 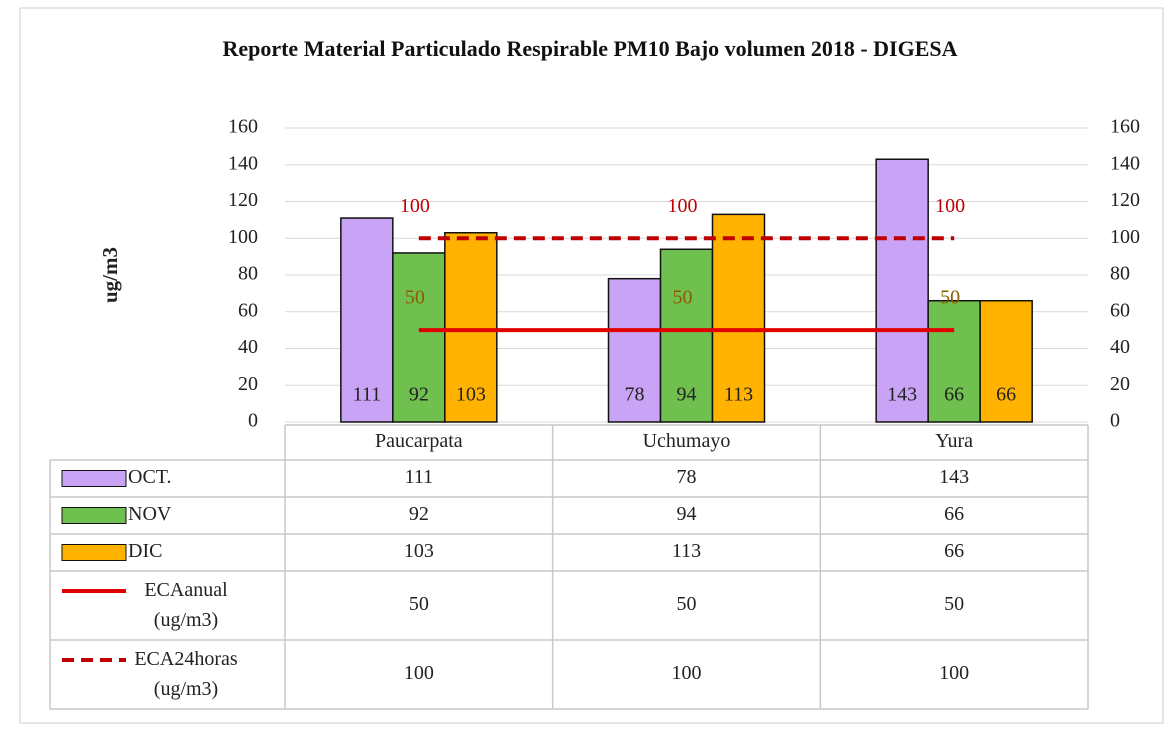 What do you see at coordinates (687, 514) in the screenshot?
I see `table-value: 94` at bounding box center [687, 514].